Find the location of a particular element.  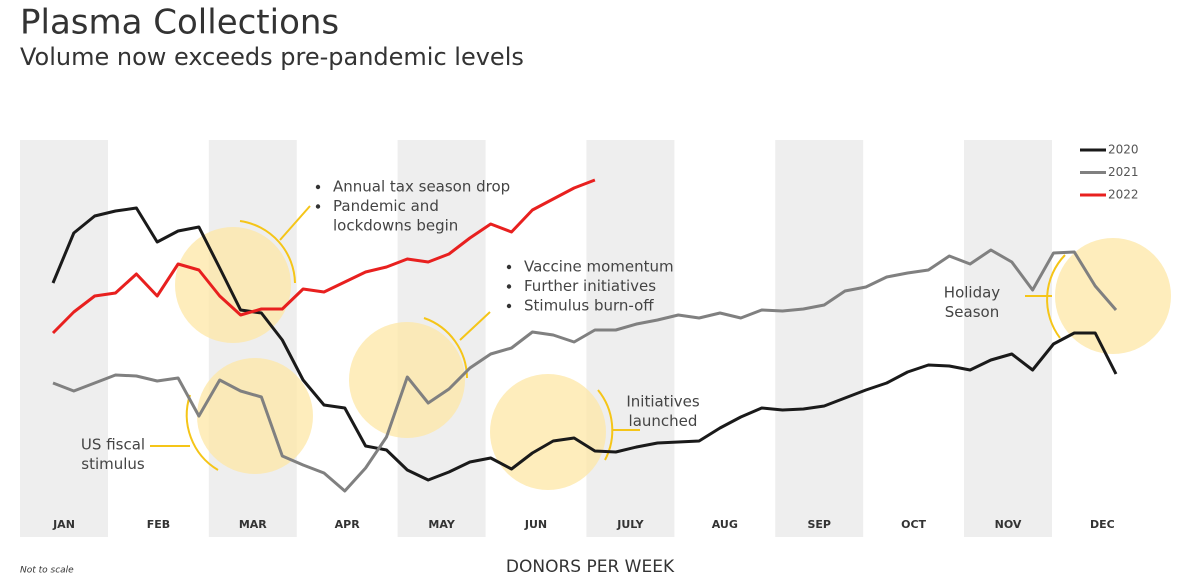

x-tick-label: MAR is located at coordinates (253, 524).